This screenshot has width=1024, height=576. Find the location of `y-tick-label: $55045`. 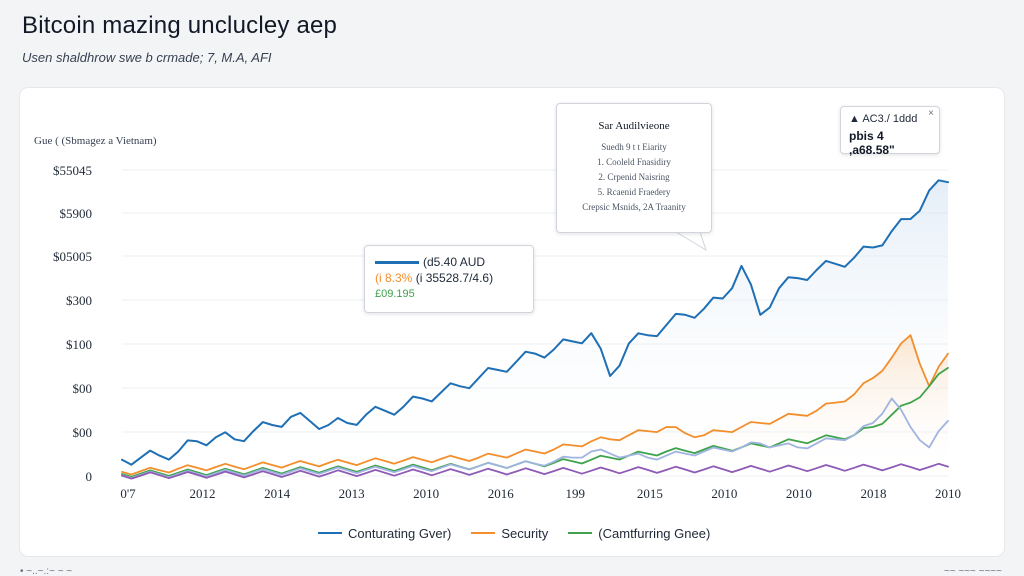

y-tick-label: $55045 is located at coordinates (72, 170).